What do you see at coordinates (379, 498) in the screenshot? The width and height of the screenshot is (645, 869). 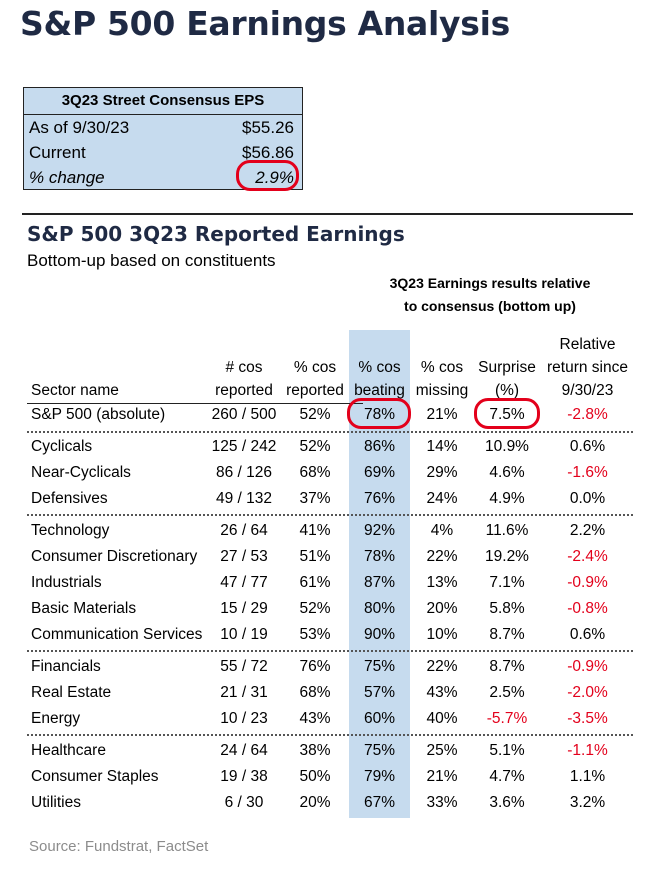 I see `cell-pct-beating: 76%` at bounding box center [379, 498].